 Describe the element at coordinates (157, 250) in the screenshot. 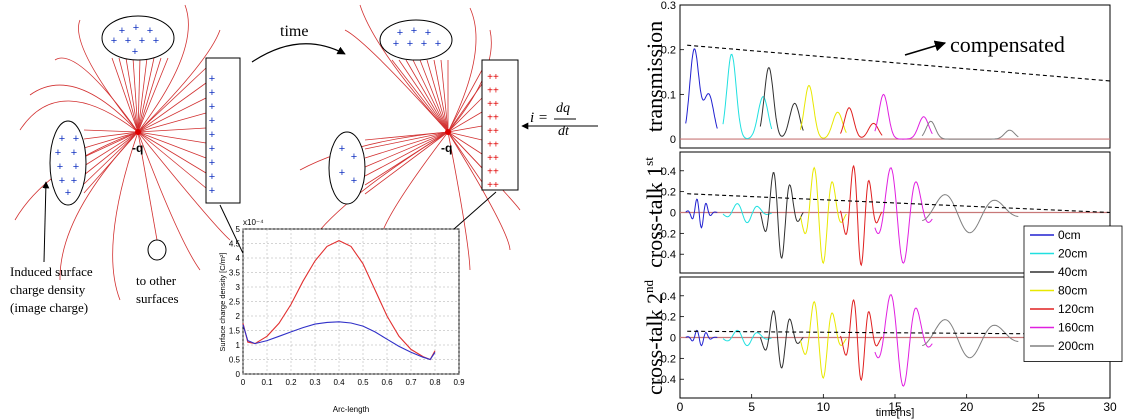

I see `small-ellipse-other-surface` at that location.